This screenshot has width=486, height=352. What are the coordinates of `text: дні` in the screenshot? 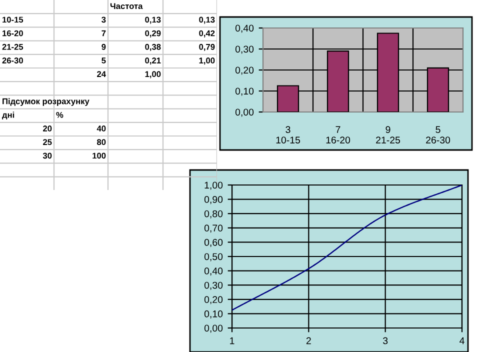 It's located at (8, 116).